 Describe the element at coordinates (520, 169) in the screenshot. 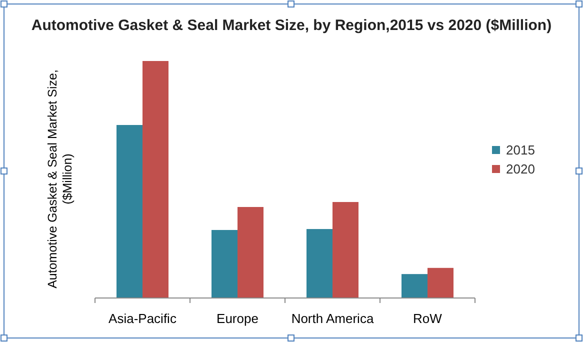

I see `legend-label: 2020` at that location.